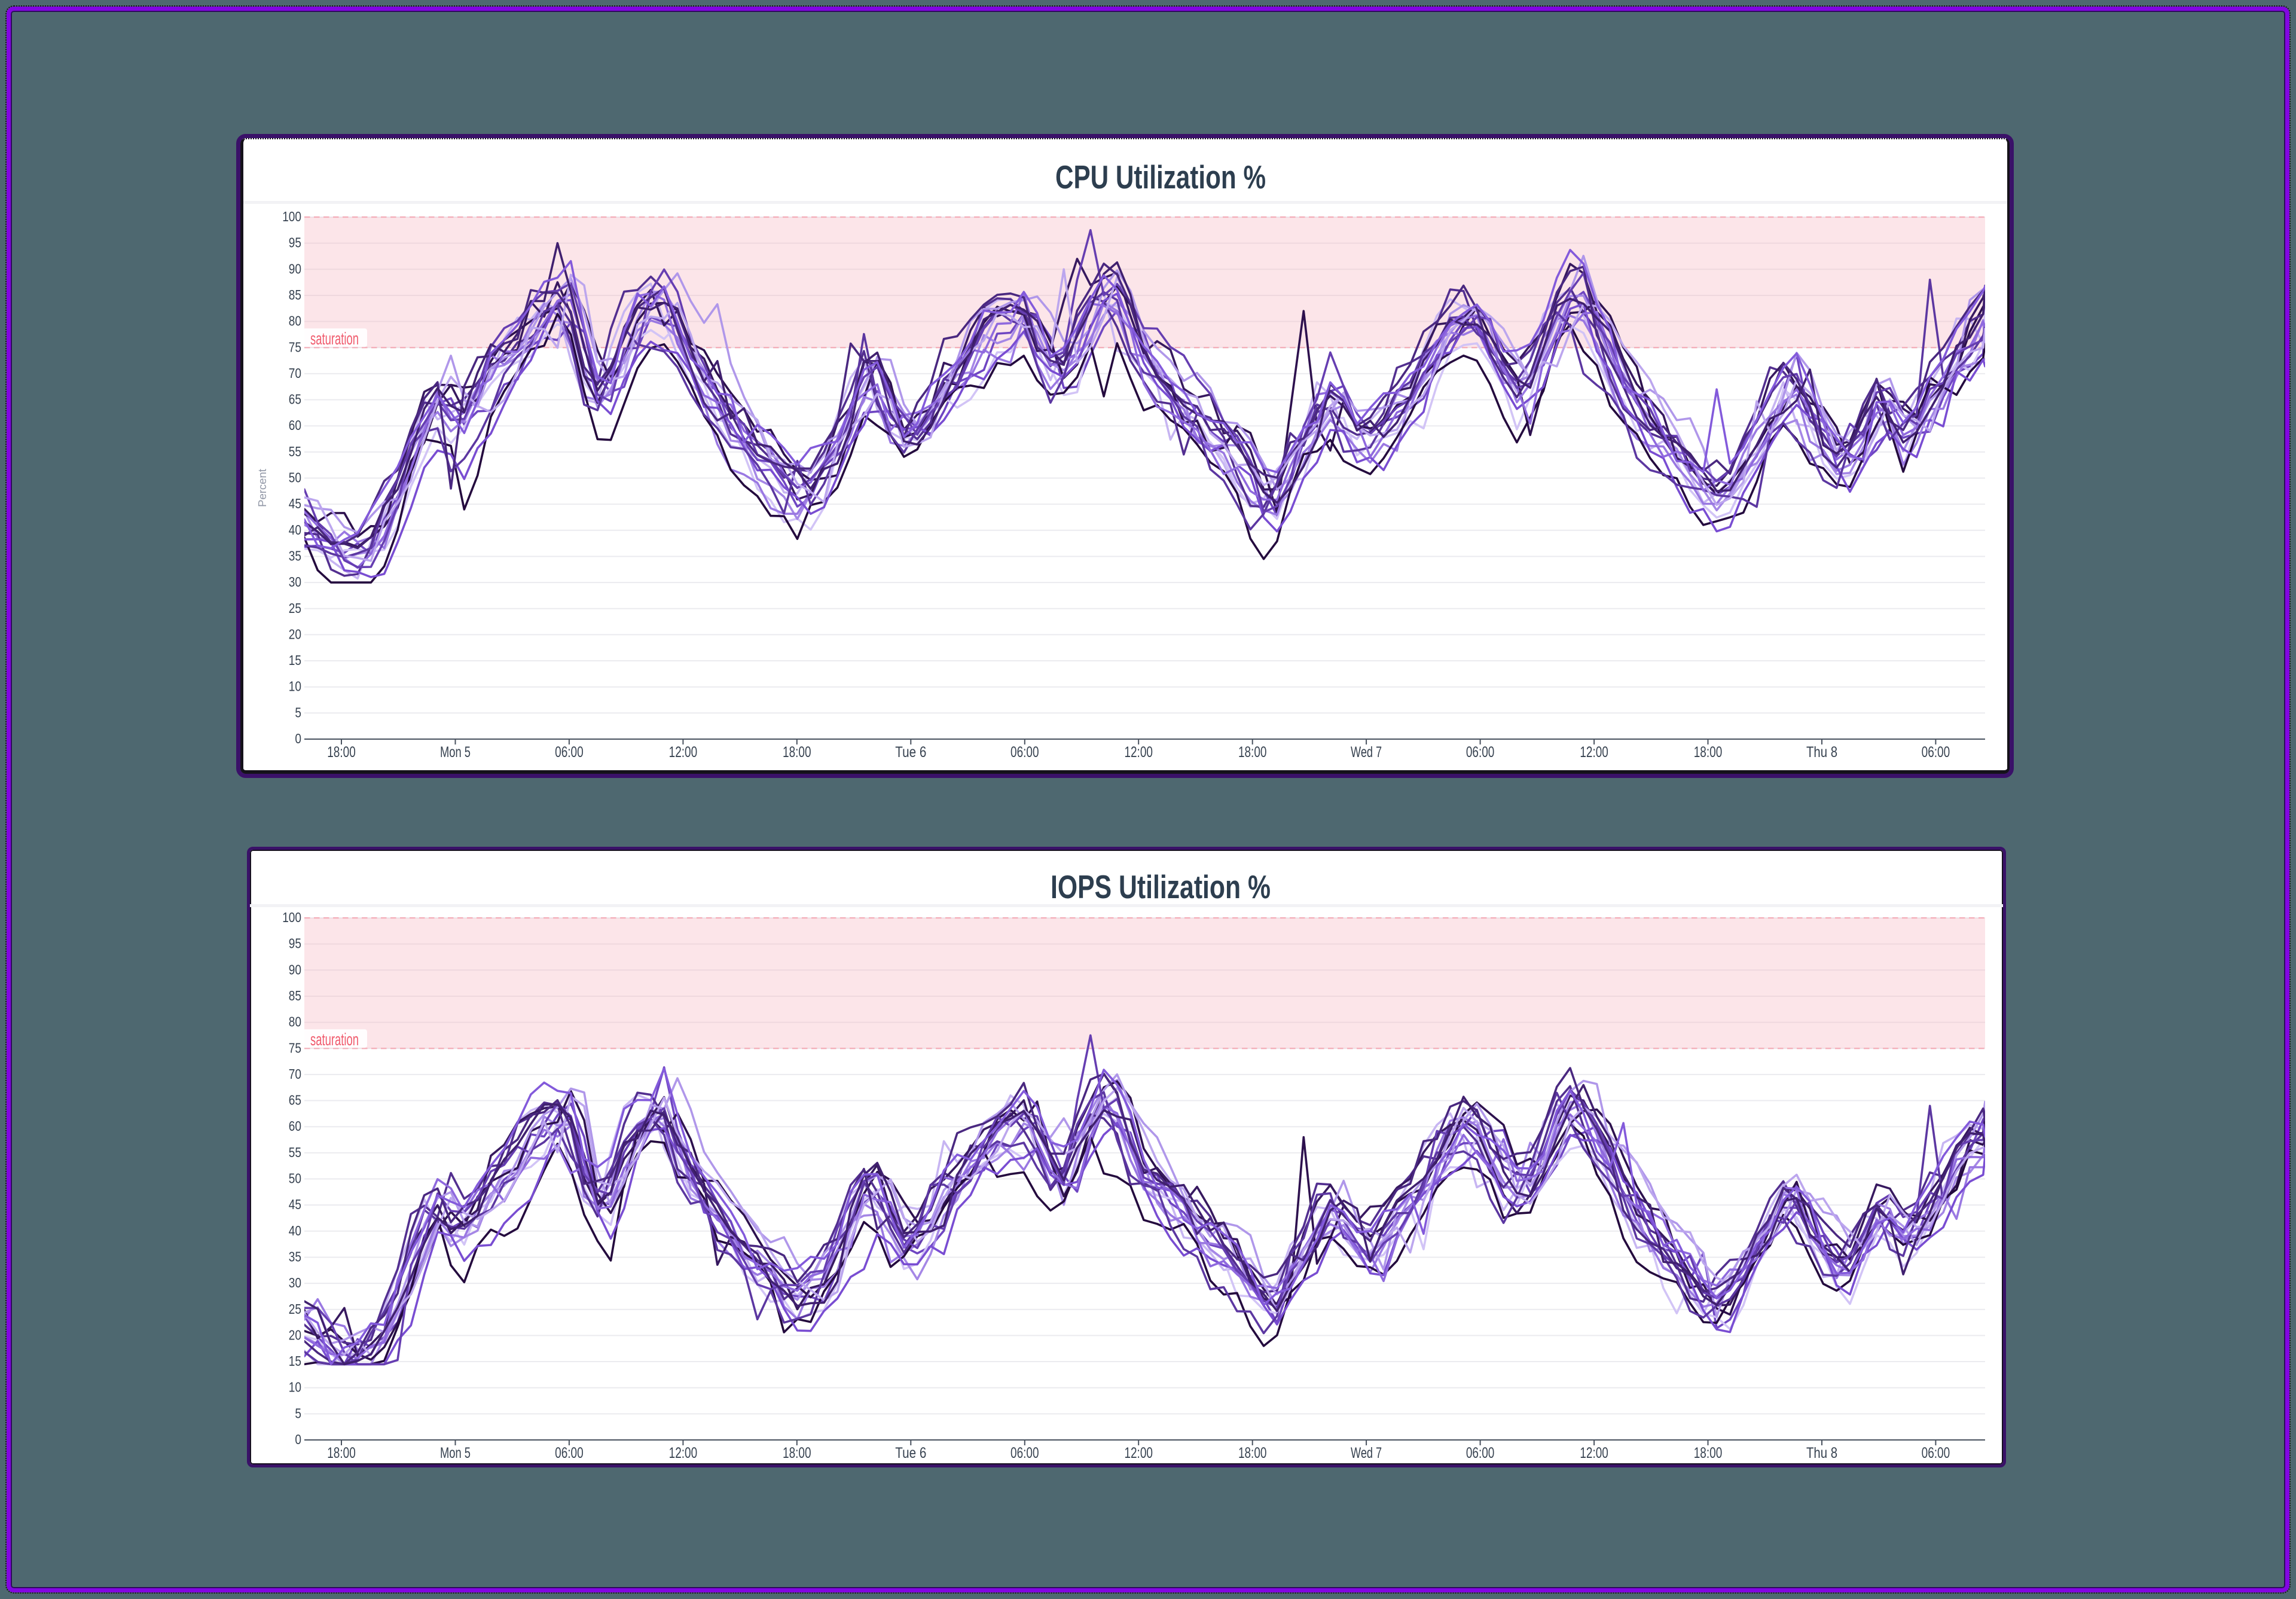 This screenshot has height=1599, width=2296. What do you see at coordinates (1161, 886) in the screenshot?
I see `svg-text: IOPS Utilization %` at bounding box center [1161, 886].